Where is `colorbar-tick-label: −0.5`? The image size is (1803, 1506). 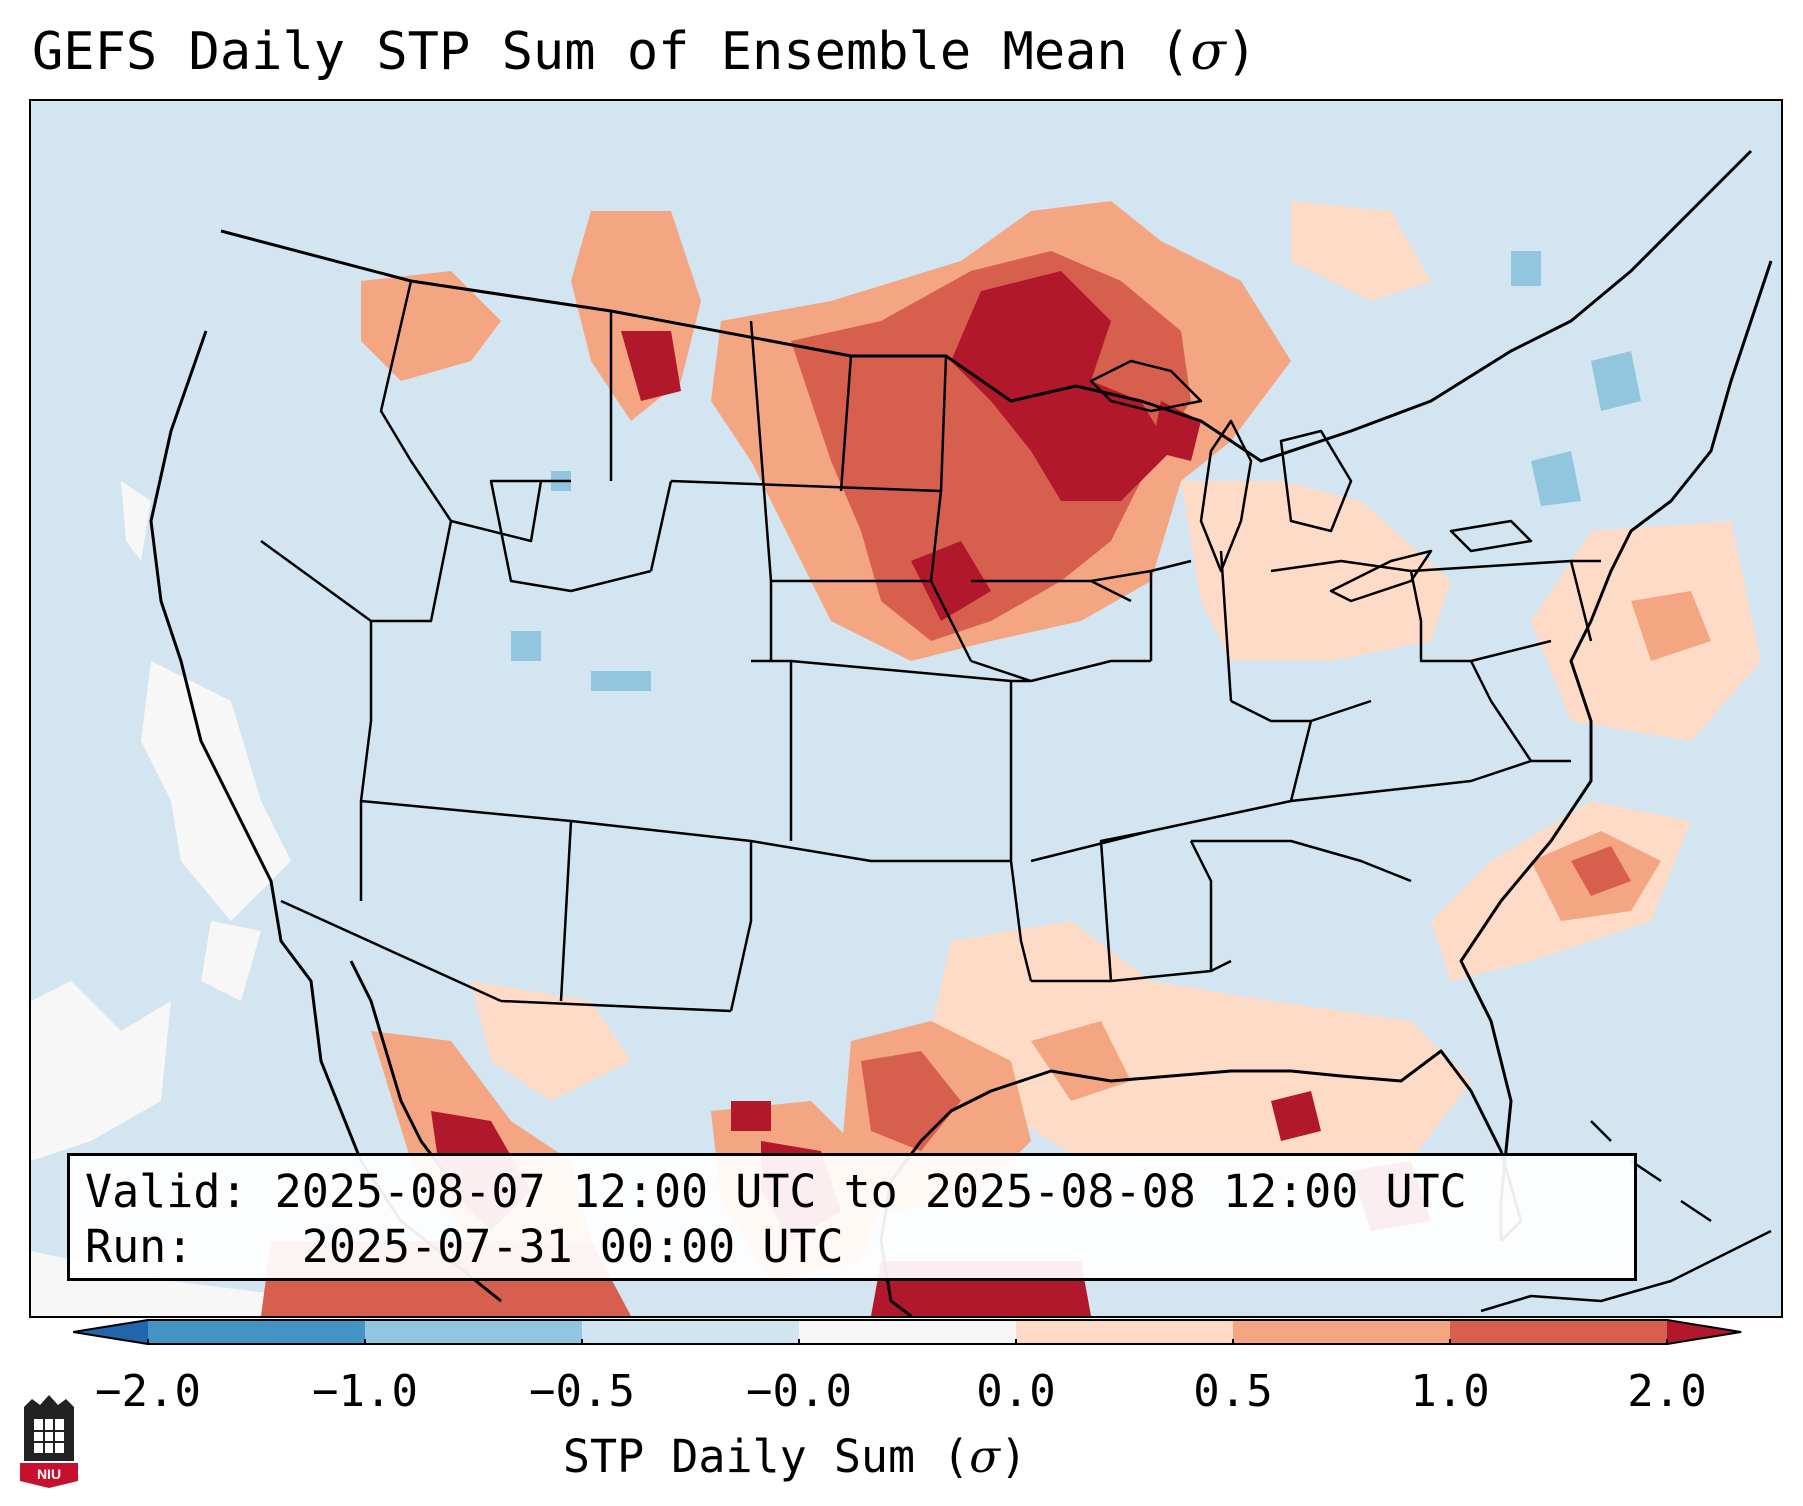
colorbar-tick-label: −0.5 is located at coordinates (582, 1391).